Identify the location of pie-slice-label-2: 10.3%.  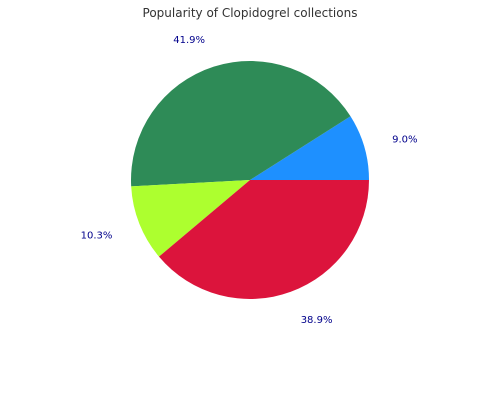
(97, 235).